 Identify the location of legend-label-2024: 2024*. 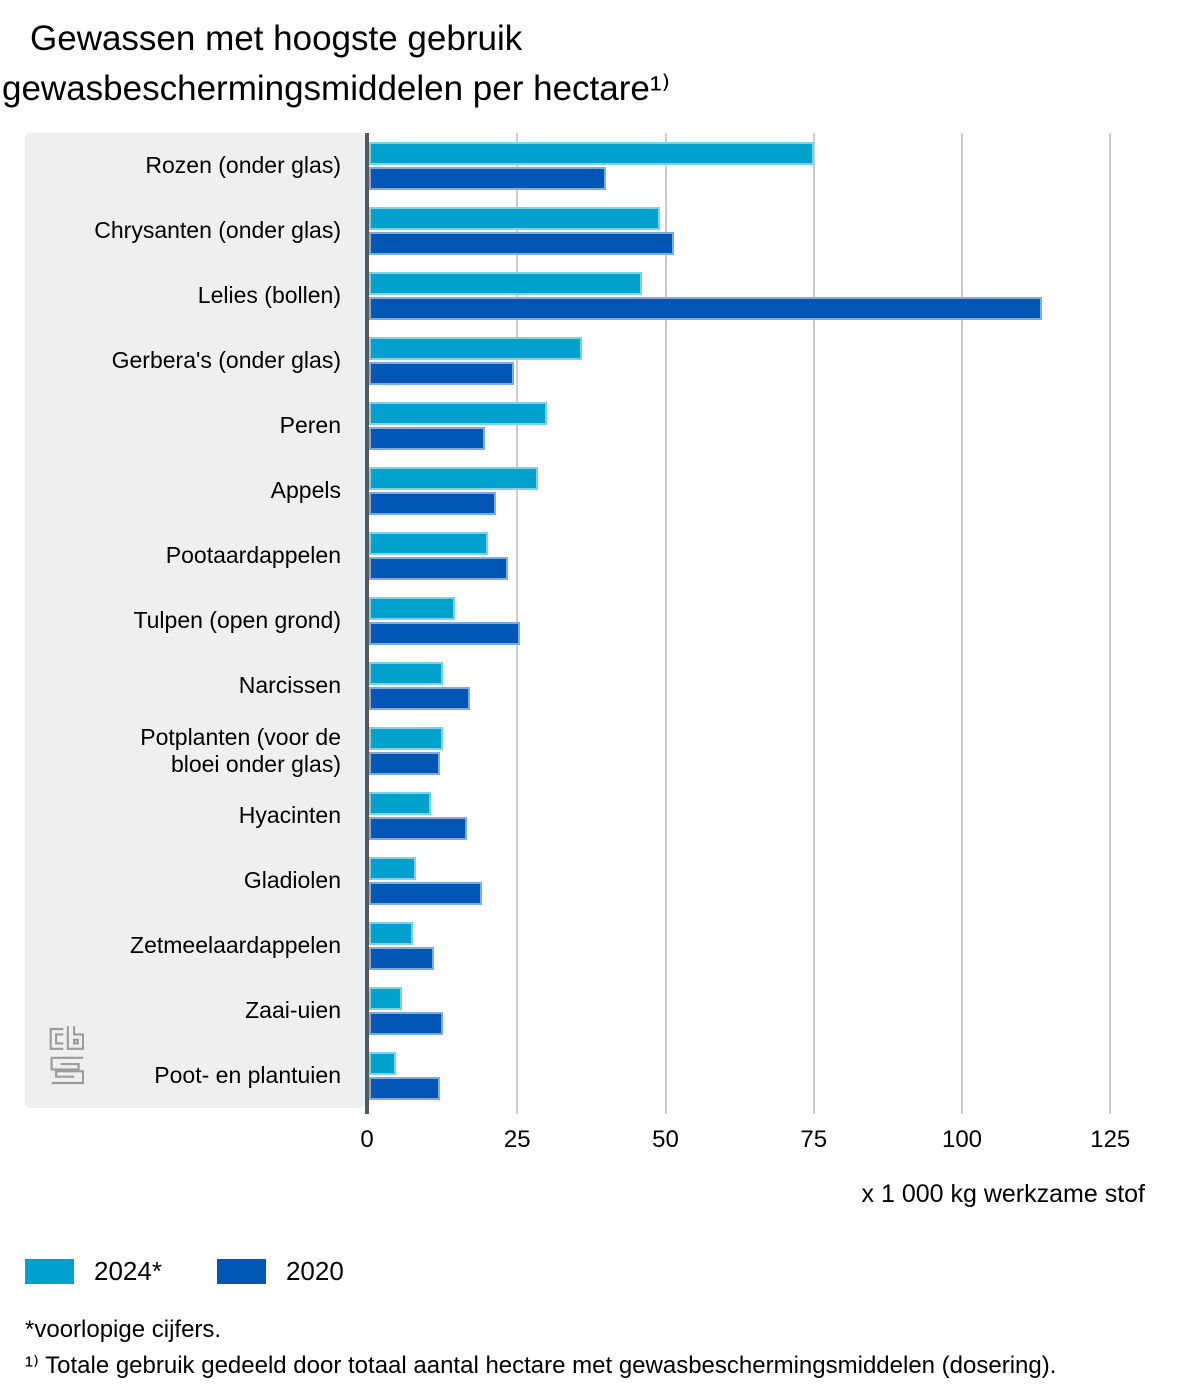
(128, 1271).